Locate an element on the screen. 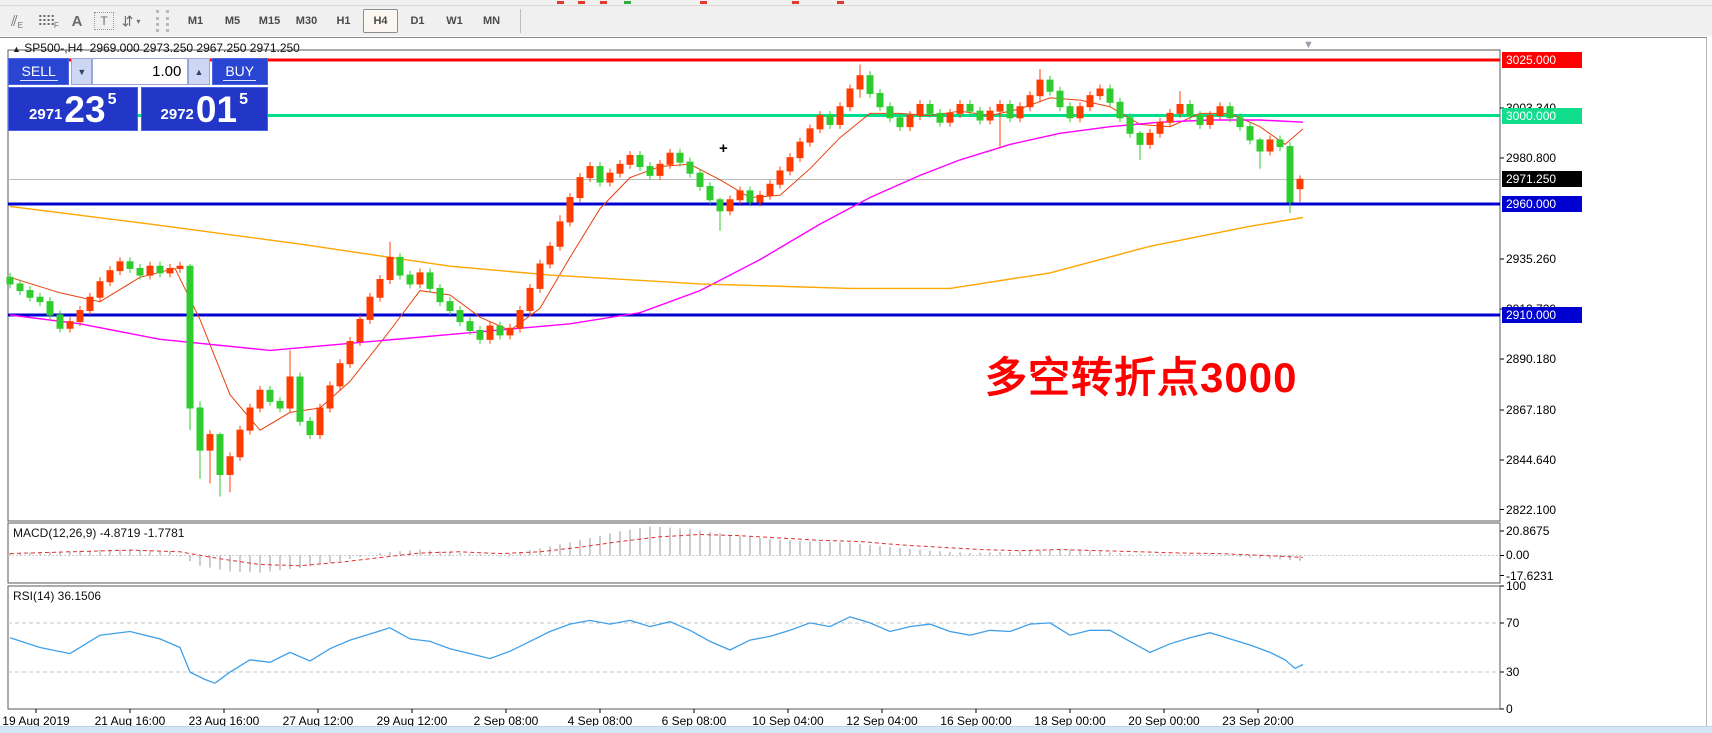 The height and width of the screenshot is (733, 1712). equidistant-channel-icon: ⫽ E is located at coordinates (17, 21).